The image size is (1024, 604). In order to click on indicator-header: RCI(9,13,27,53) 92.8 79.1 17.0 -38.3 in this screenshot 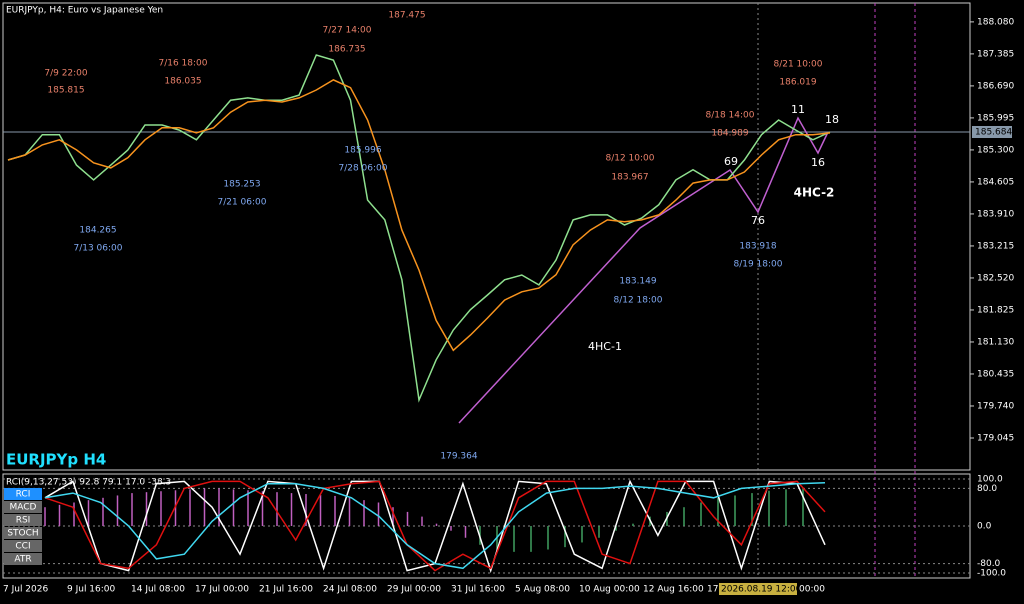, I will do `click(88, 483)`.